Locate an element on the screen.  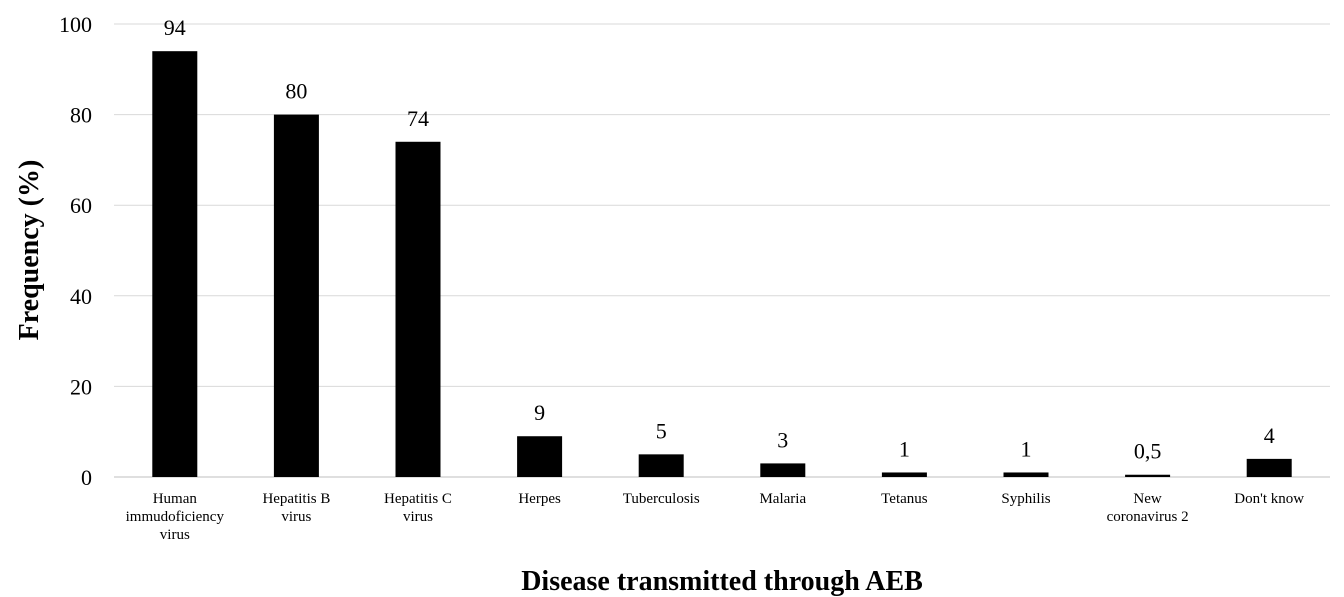
data-label: 9 is located at coordinates (539, 412).